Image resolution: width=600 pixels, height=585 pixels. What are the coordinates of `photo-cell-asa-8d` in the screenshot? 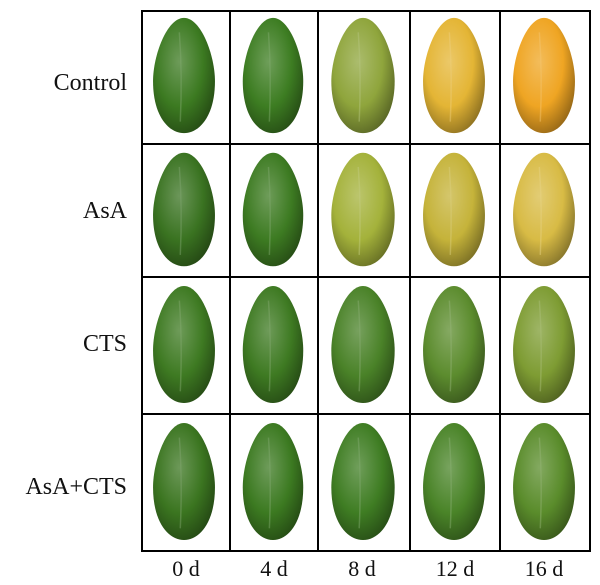 It's located at (365, 211).